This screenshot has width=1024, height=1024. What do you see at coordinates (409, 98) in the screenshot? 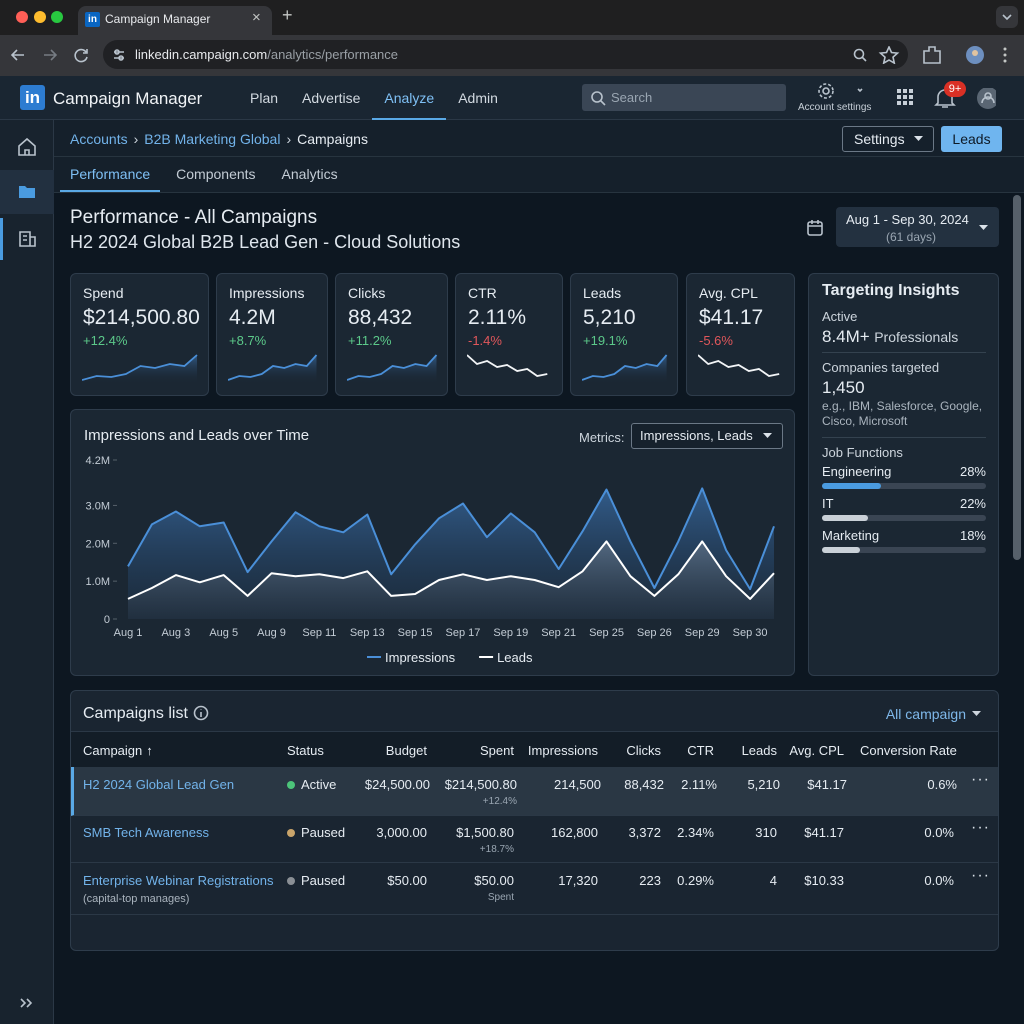
I see `nav-item: Analyze` at bounding box center [409, 98].